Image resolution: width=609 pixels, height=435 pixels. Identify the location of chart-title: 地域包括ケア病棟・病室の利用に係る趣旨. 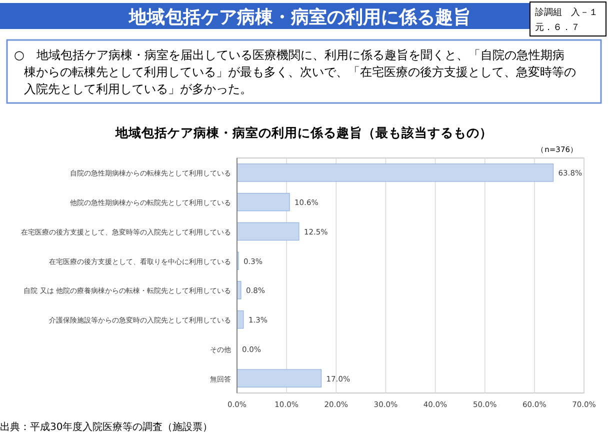
(299, 17).